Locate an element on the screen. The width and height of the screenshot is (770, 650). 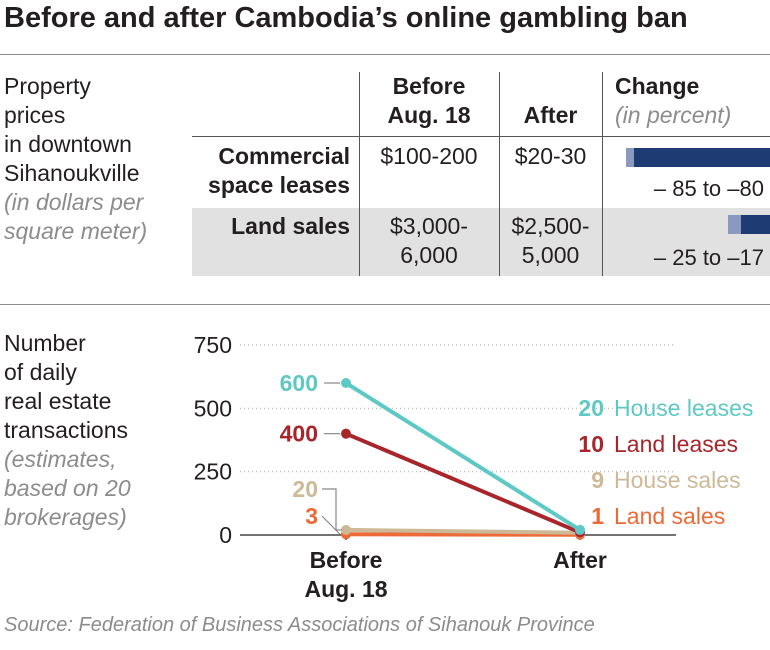
y-tick-label: 0 is located at coordinates (225, 535).